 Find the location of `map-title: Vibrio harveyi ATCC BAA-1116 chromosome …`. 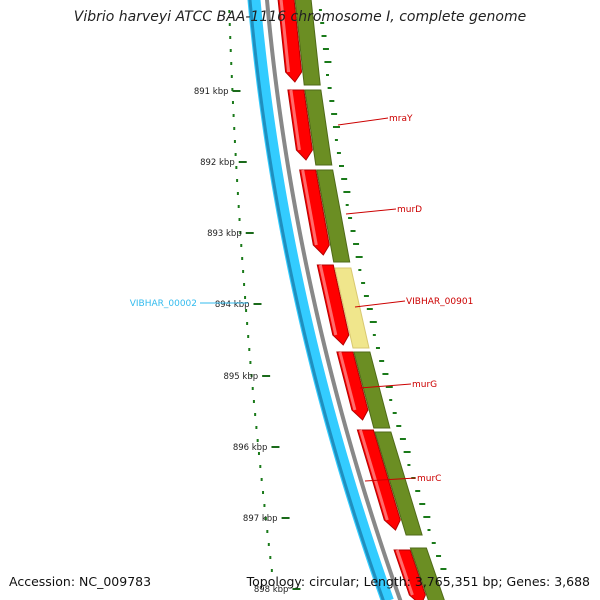

map-title: Vibrio harveyi ATCC BAA-1116 chromosome … is located at coordinates (300, 17).